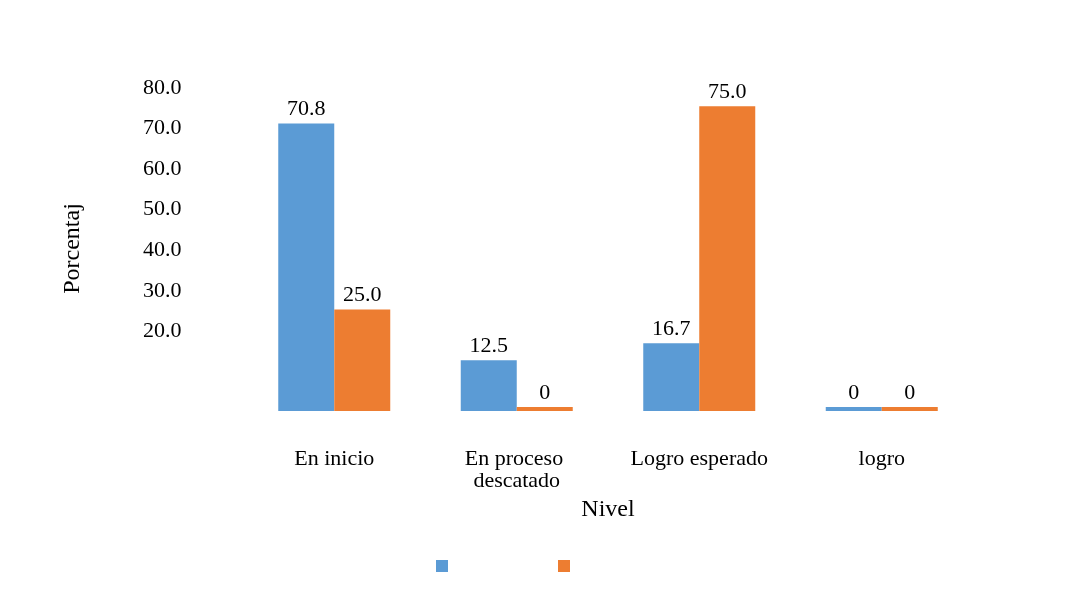  What do you see at coordinates (488, 344) in the screenshot?
I see `data-label: 12.5` at bounding box center [488, 344].